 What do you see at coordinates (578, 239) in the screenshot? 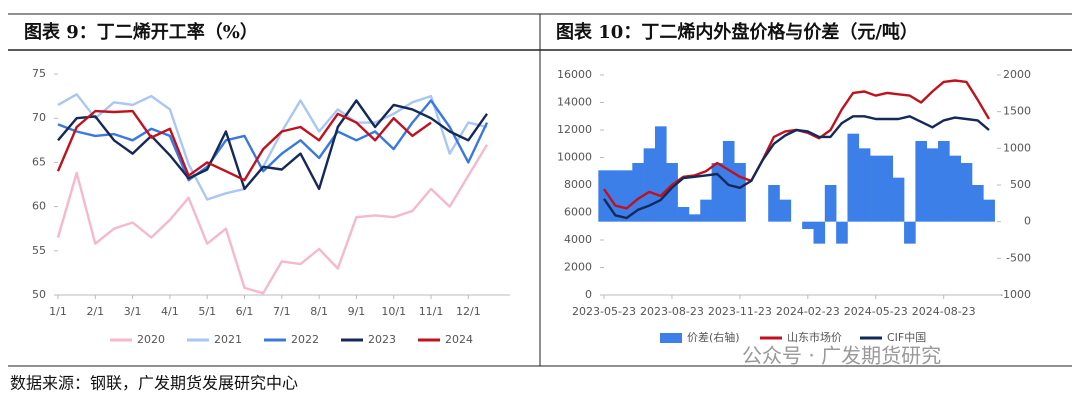
I see `y-tick-label: 4000` at bounding box center [578, 239].